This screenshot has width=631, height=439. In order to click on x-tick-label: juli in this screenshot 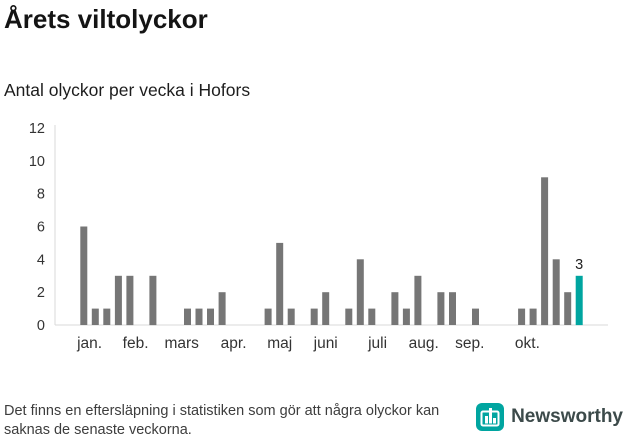, I will do `click(377, 343)`.